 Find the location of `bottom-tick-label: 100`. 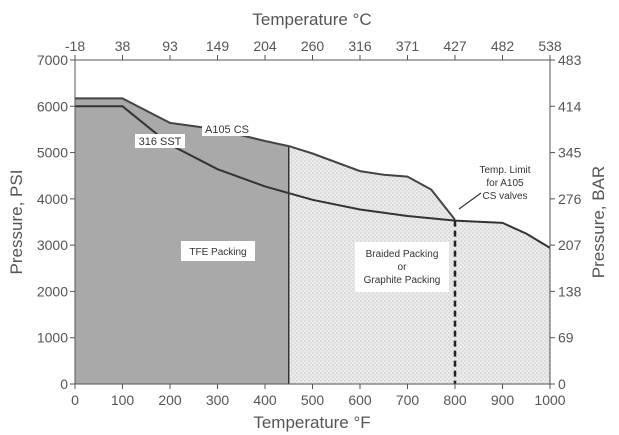

bottom-tick-label: 100 is located at coordinates (123, 400).